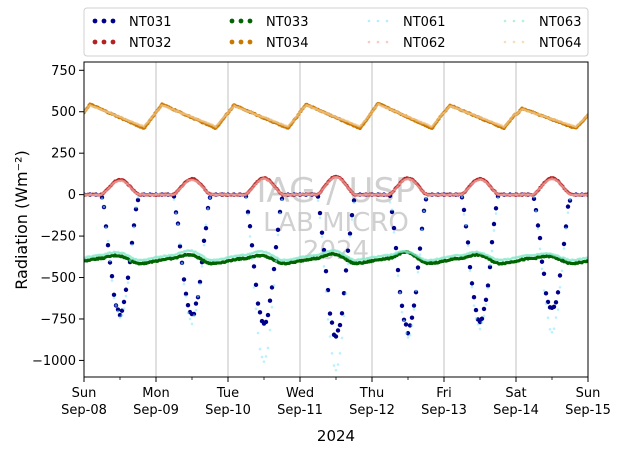 Image resolution: width=622 pixels, height=454 pixels. Describe the element at coordinates (336, 436) in the screenshot. I see `x-axis-label: 2024` at that location.